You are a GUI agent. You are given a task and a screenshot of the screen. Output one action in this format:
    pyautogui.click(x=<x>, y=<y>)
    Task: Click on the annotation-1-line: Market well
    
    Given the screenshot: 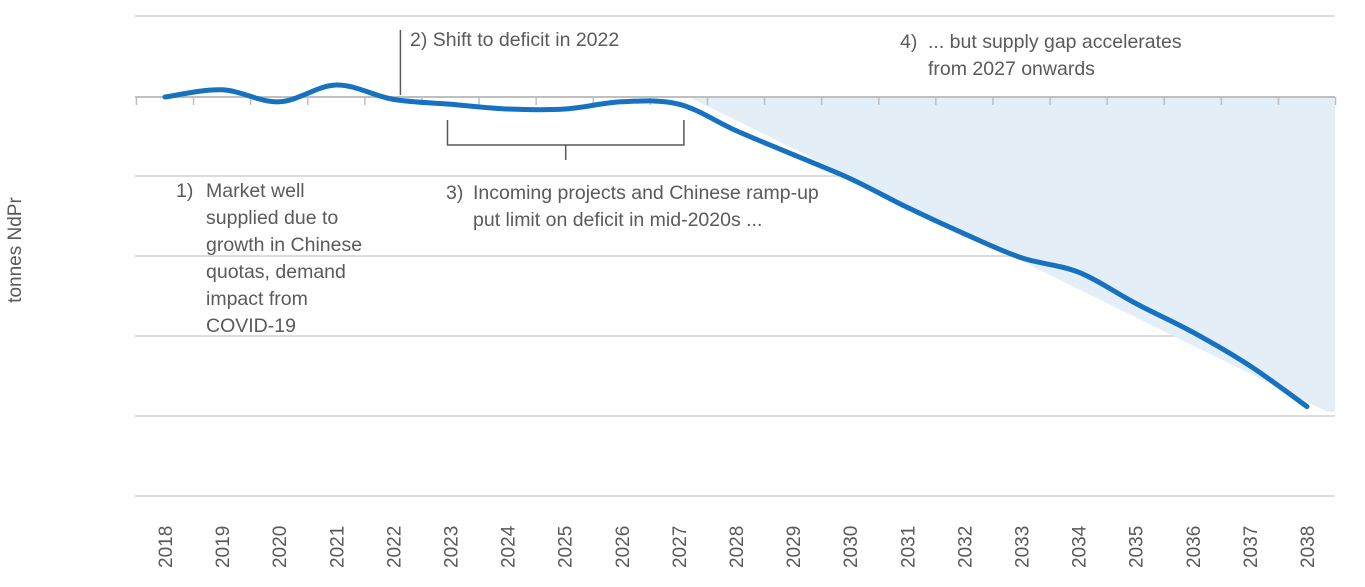 What is the action you would take?
    pyautogui.click(x=255, y=191)
    